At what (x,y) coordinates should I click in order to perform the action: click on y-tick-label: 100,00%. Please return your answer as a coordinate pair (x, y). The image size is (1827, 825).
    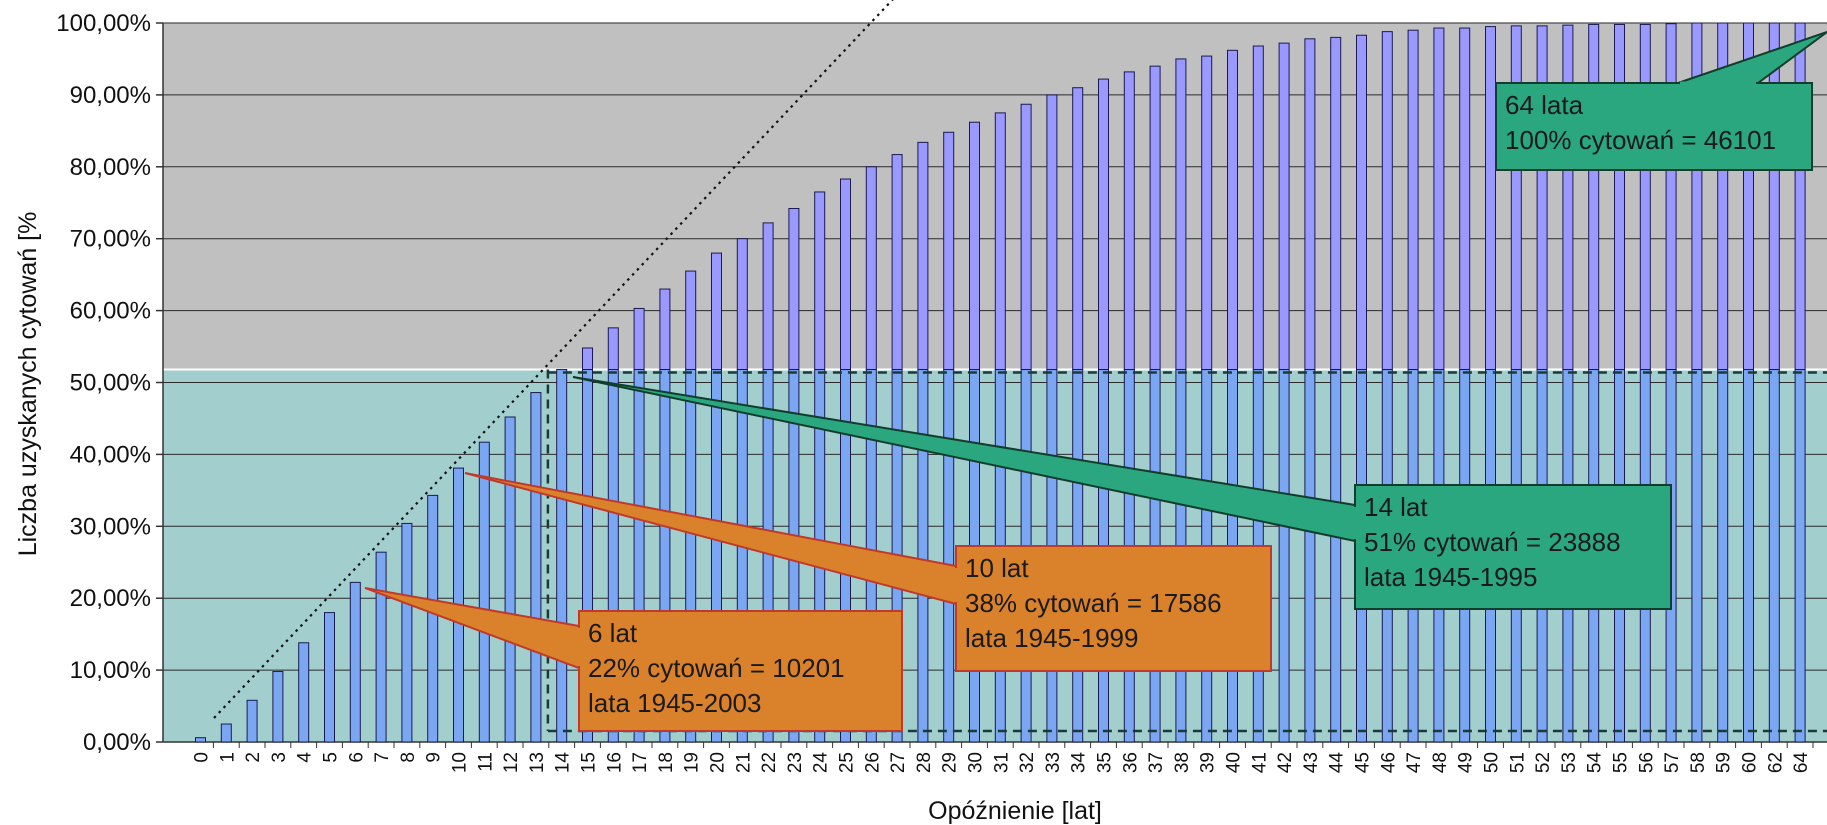
    Looking at the image, I should click on (103, 23).